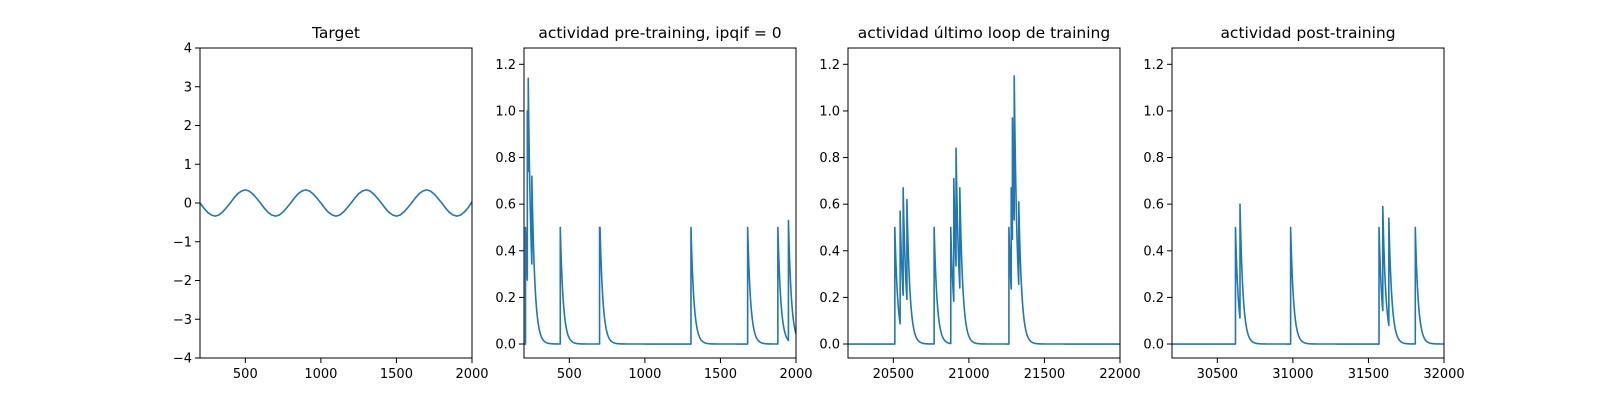  Describe the element at coordinates (1007, 370) in the screenshot. I see `x-axis-last-training-loop: 20500 21000 21500 22000` at that location.